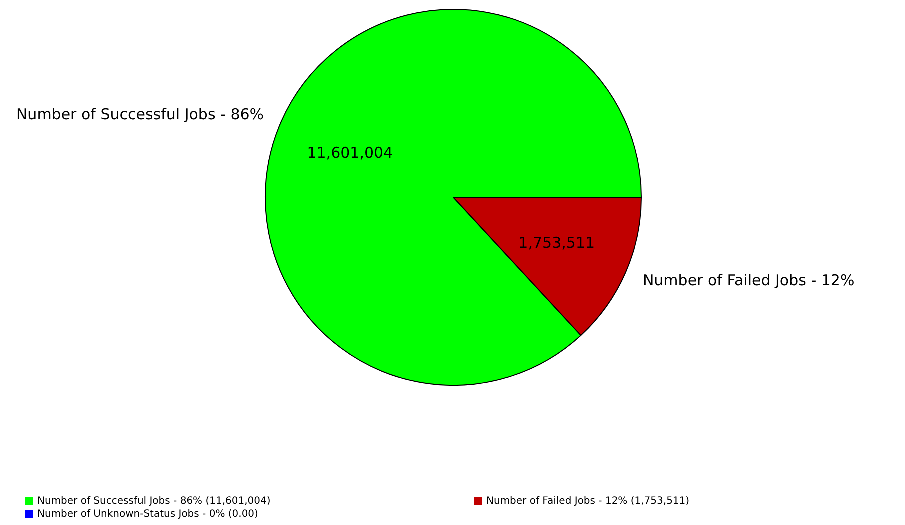 Image resolution: width=905 pixels, height=525 pixels. I want to click on legend-label: Number of Unknown-Status Jobs - 0% (0.00), so click(148, 514).